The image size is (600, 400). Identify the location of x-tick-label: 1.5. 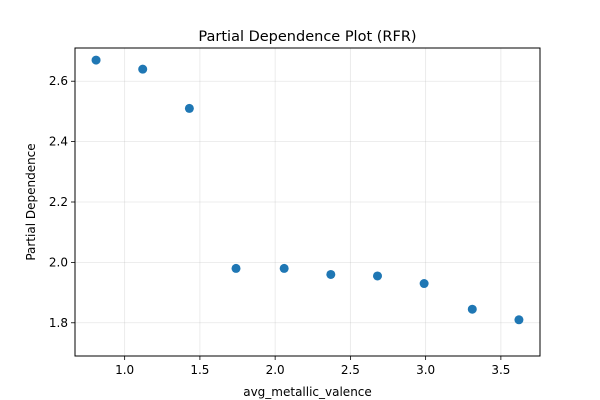
(199, 370).